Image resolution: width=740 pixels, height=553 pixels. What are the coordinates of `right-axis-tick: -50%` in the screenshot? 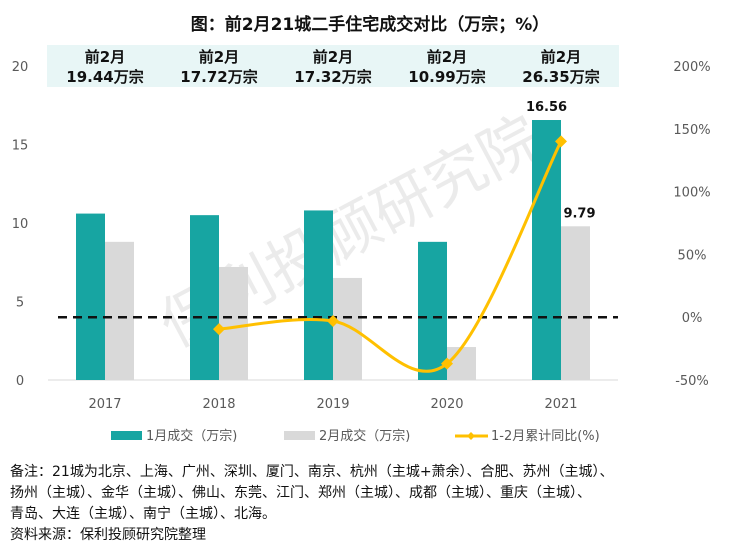 It's located at (692, 381).